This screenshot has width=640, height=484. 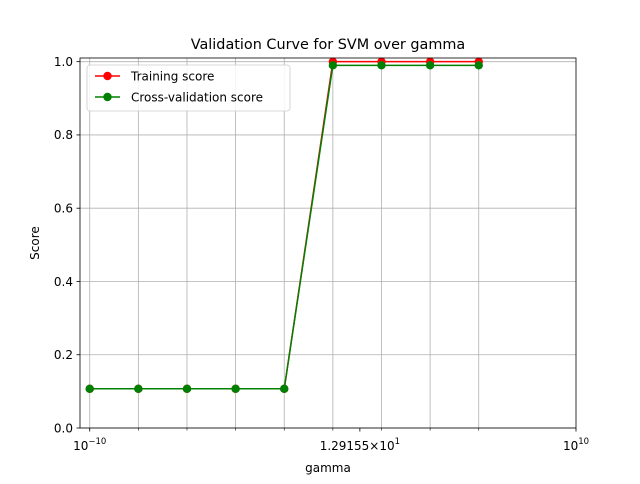 What do you see at coordinates (107, 76) in the screenshot?
I see `legend-marker-training` at bounding box center [107, 76].